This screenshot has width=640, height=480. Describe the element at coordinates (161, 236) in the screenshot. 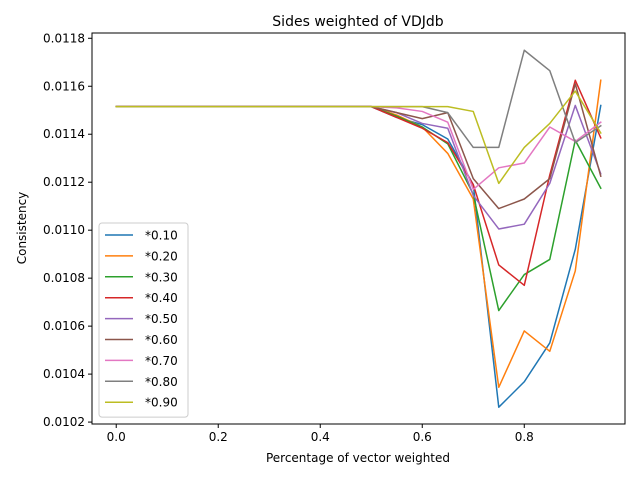

I see `legend-label: *0.10` at that location.